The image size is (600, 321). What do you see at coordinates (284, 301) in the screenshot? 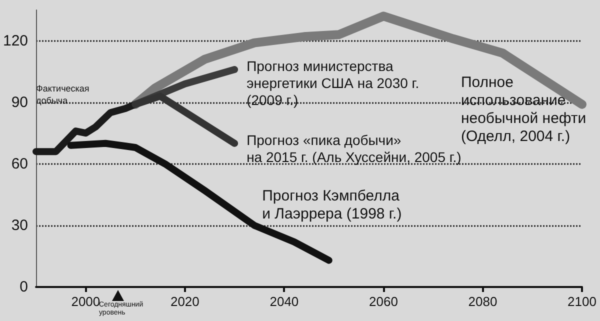
I see `x-tick-label: 2040` at bounding box center [284, 301].